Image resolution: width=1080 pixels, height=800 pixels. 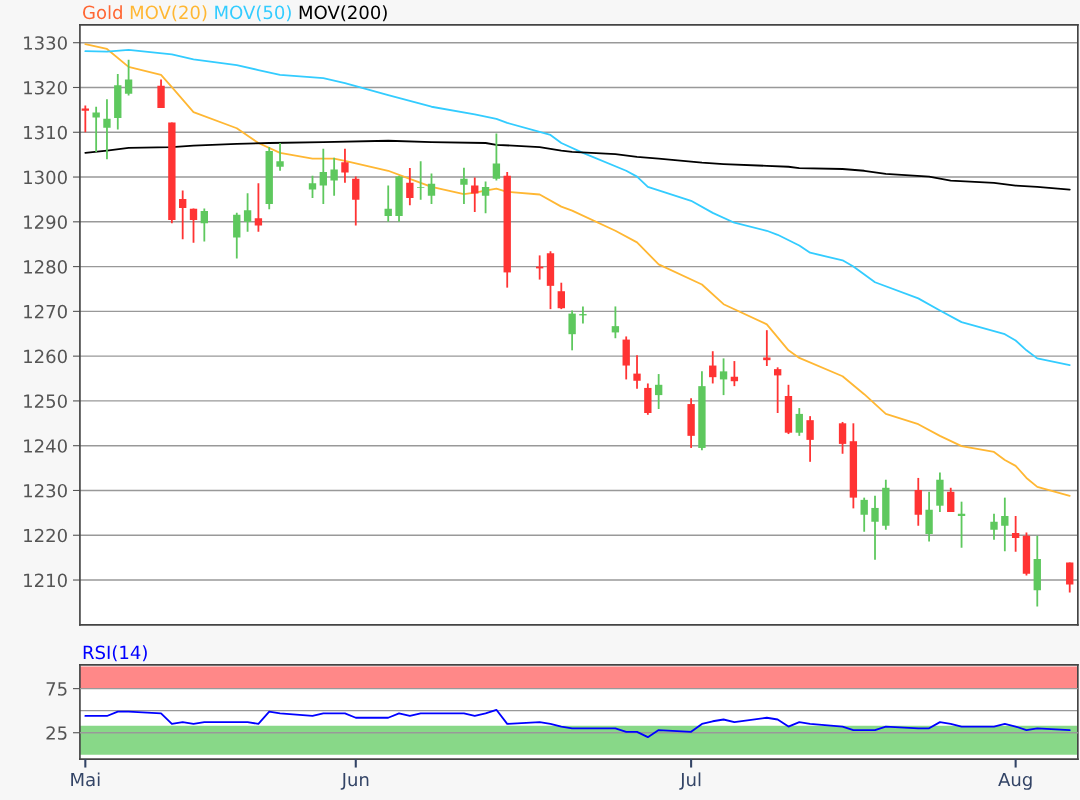 What do you see at coordinates (45, 177) in the screenshot?
I see `y-tick-label: 1300` at bounding box center [45, 177].